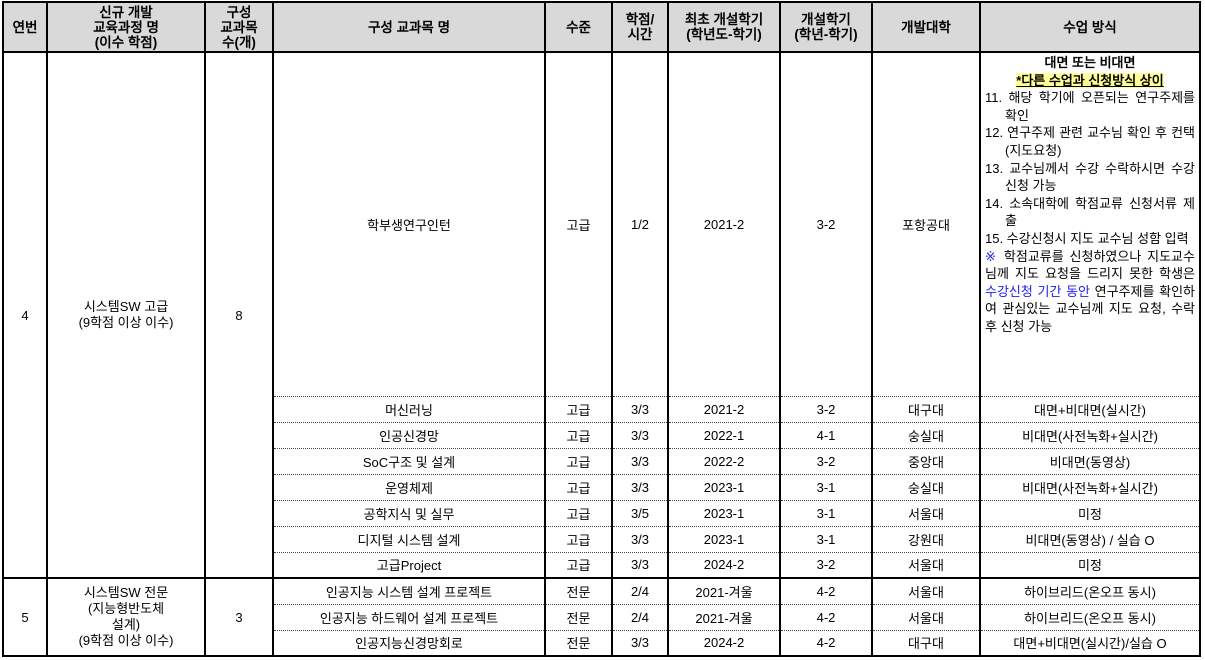 This screenshot has width=1205, height=660. I want to click on cell-course-name: 머신러닝, so click(408, 408).